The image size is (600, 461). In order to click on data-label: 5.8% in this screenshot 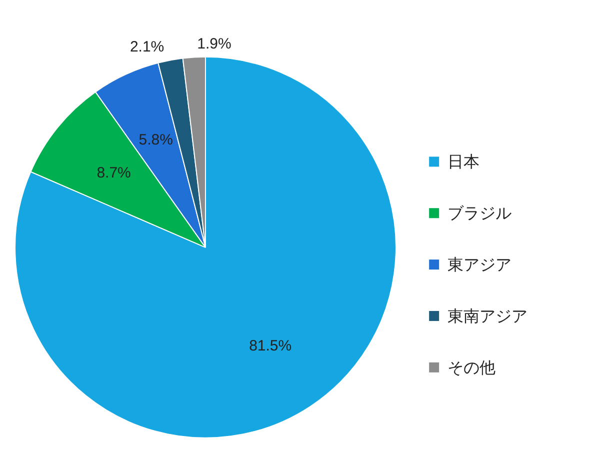, I will do `click(155, 140)`.